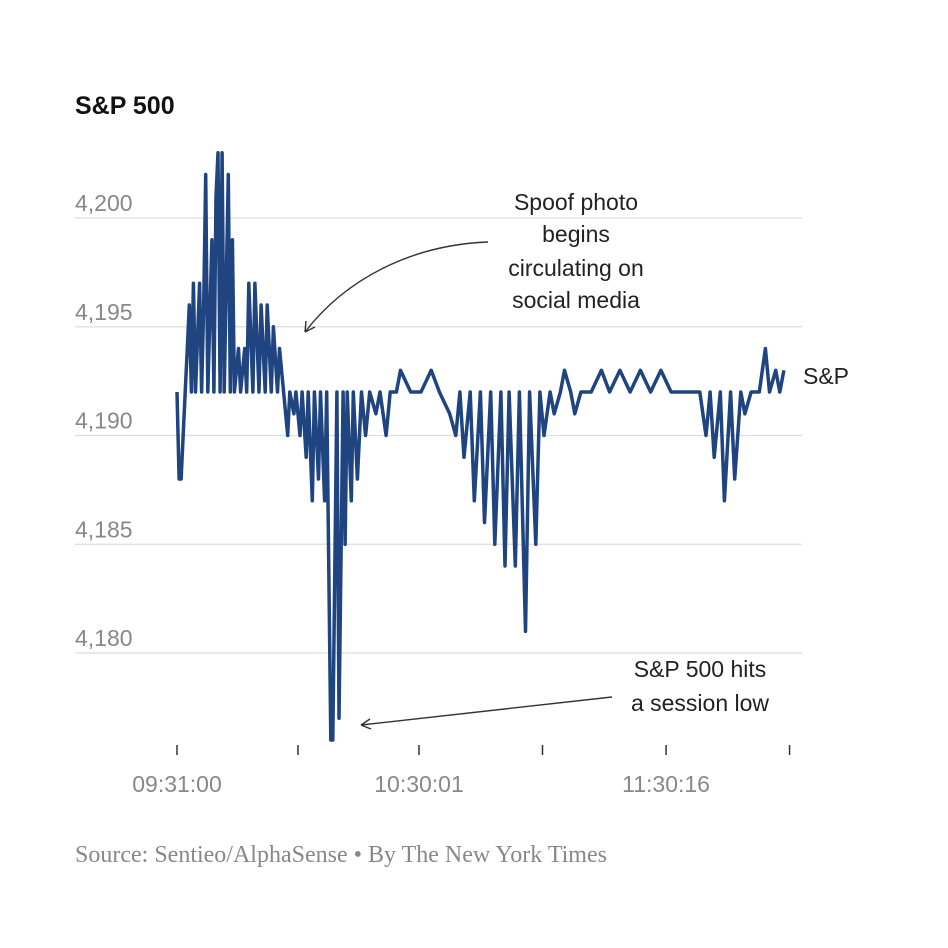  I want to click on y-tick-label: 4,185, so click(104, 529).